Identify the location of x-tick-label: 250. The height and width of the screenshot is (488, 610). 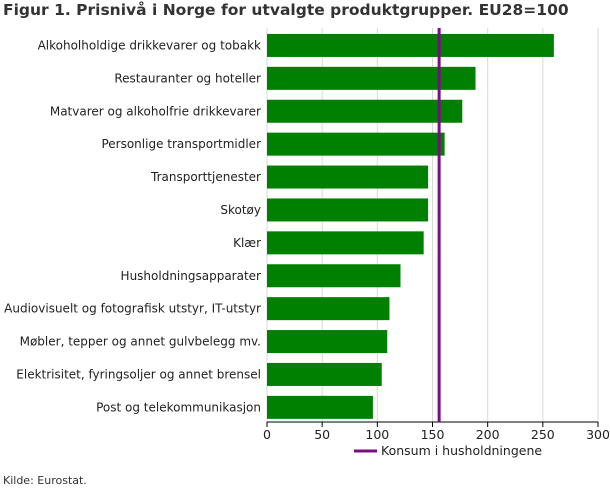
(543, 434).